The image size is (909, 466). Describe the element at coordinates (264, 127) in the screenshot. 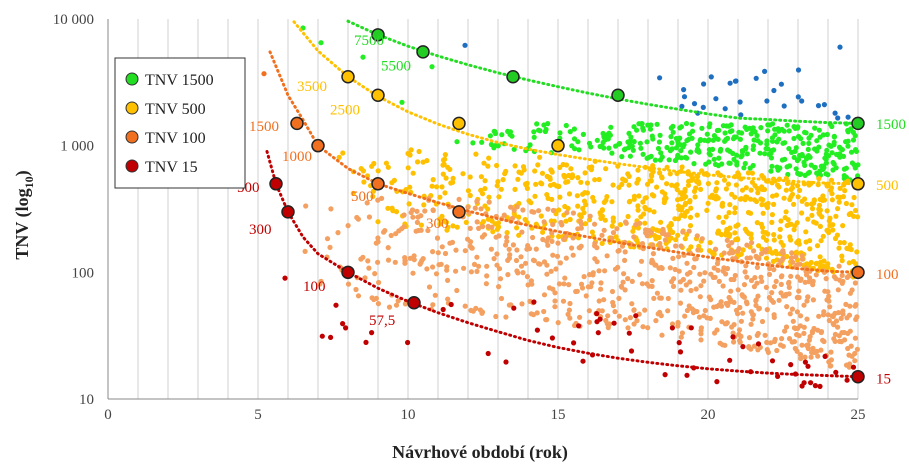

I see `annotation-label: 1500` at that location.